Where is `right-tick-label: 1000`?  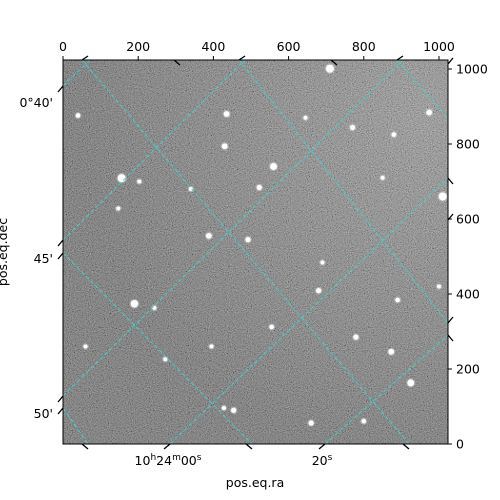 right-tick-label: 1000 is located at coordinates (472, 69).